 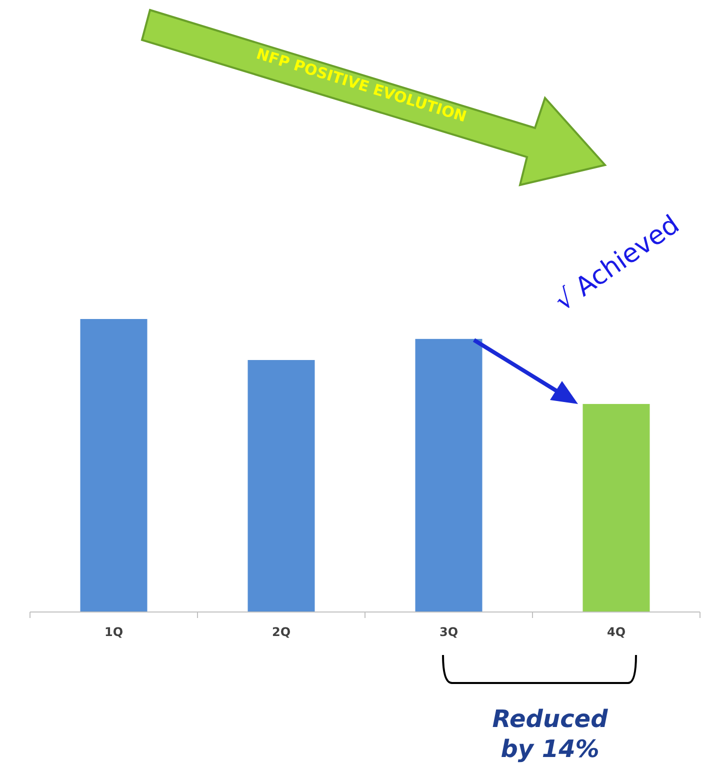 I want to click on x-tick-label: 2Q, so click(x=281, y=632).